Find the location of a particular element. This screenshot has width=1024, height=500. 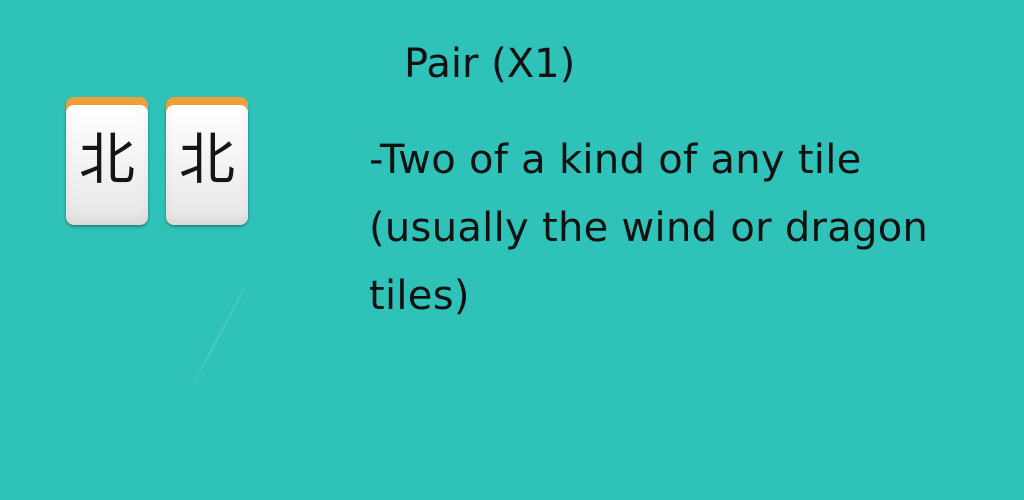

description-line-2: (usually the wind or dragon is located at coordinates (649, 228).